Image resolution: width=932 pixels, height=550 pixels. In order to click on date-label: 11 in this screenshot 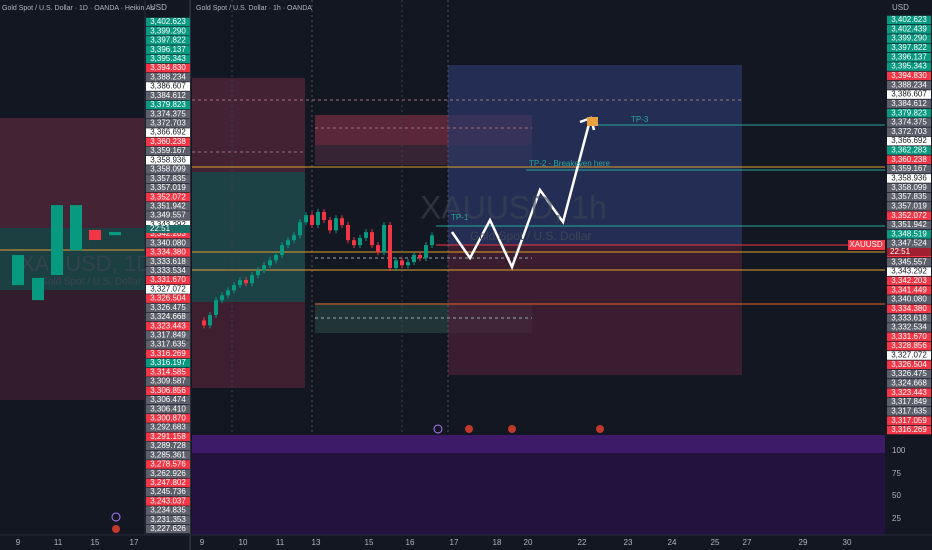, I will do `click(58, 542)`.